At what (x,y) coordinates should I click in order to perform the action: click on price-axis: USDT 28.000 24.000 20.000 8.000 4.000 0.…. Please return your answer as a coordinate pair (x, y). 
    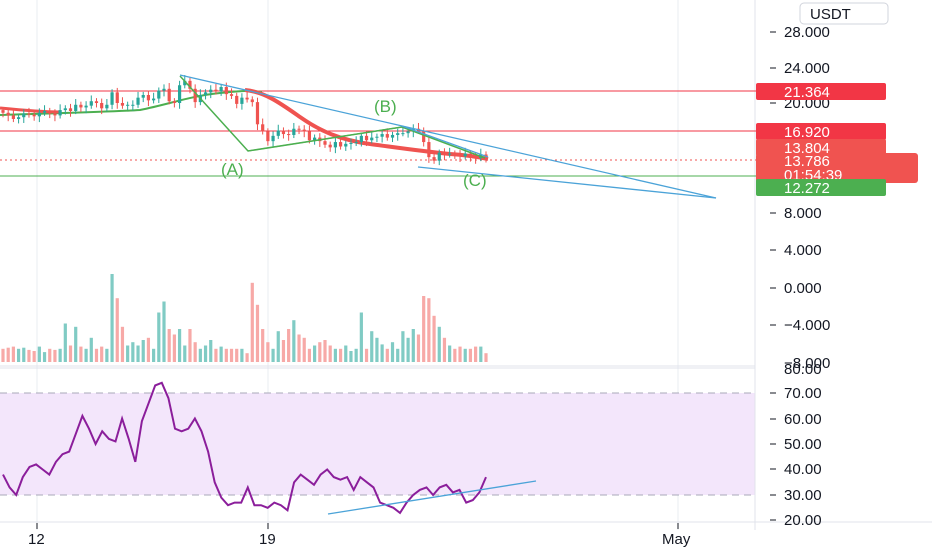
    Looking at the image, I should click on (837, 187).